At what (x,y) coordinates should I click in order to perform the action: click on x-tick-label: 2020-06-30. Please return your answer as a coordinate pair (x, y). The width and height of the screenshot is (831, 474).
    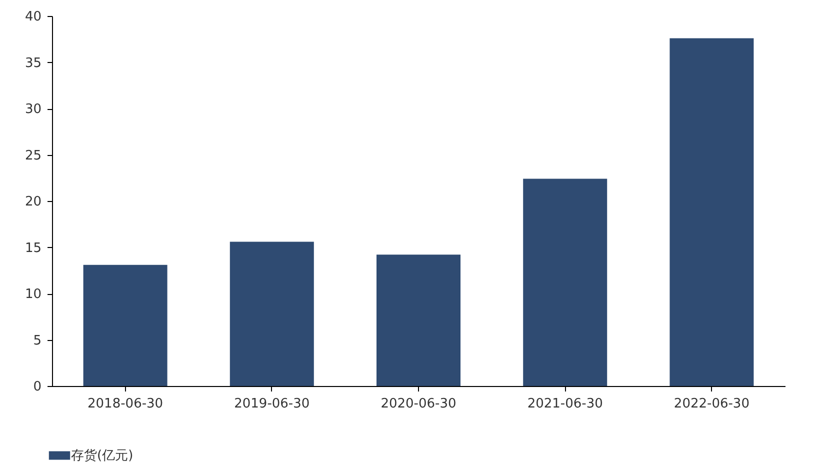
    Looking at the image, I should click on (418, 404).